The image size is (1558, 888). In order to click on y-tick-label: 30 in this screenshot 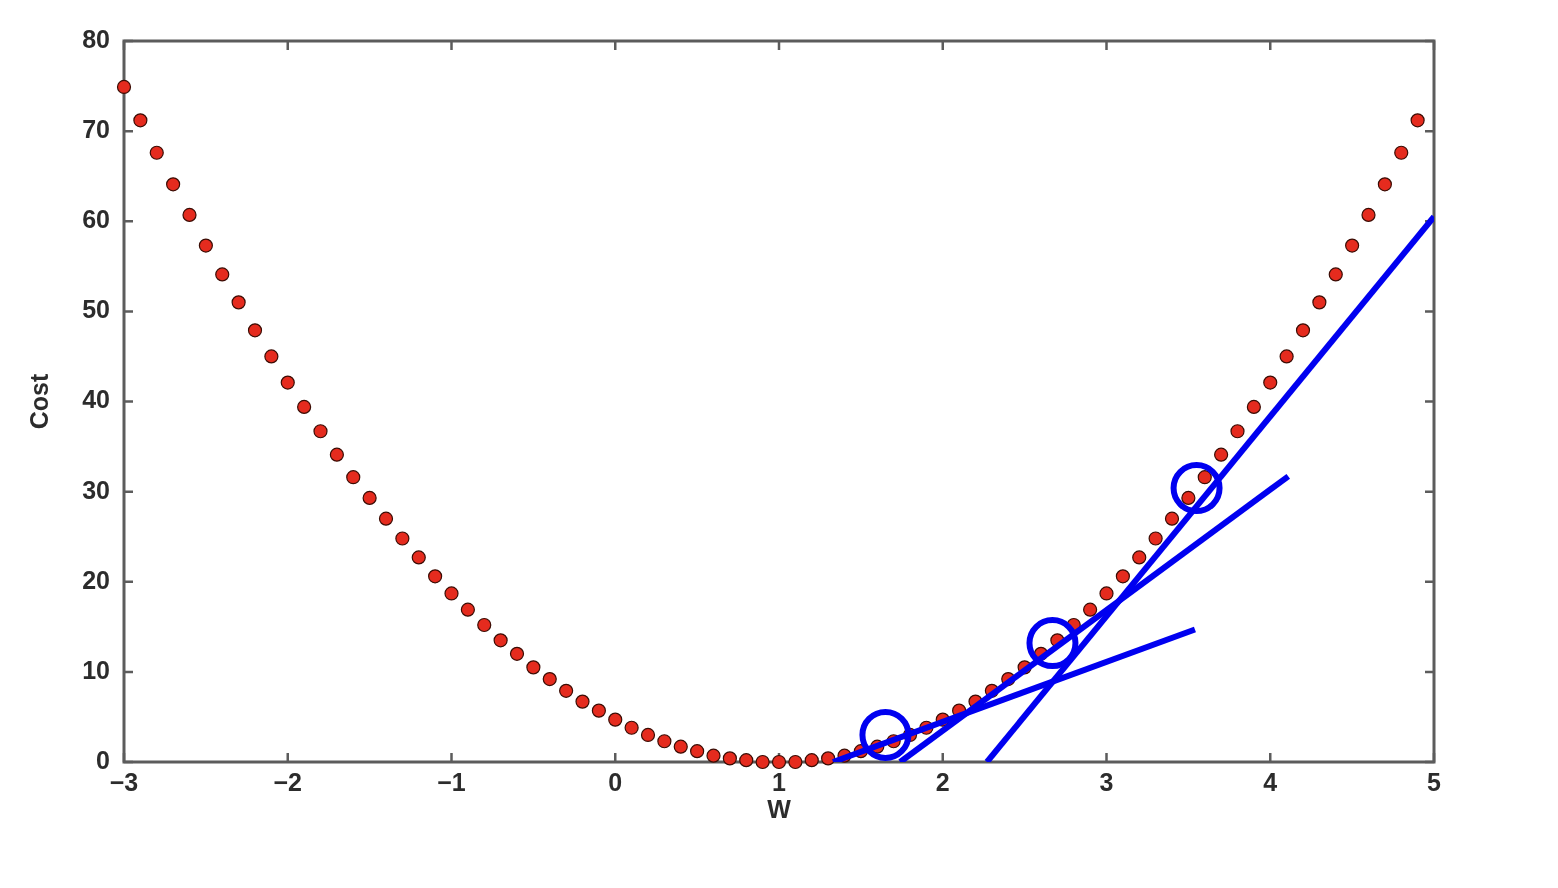, I will do `click(96, 489)`.